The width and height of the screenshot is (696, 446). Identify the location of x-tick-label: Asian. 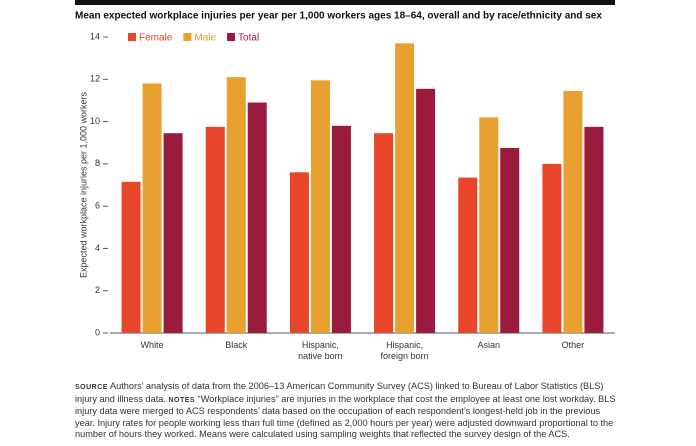
(488, 345).